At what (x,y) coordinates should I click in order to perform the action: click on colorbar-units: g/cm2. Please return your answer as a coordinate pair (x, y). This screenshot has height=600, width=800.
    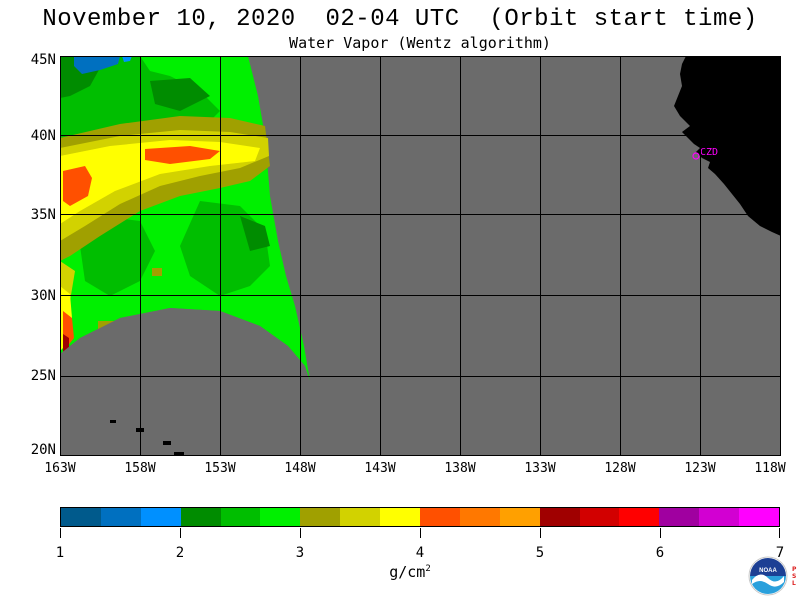
    Looking at the image, I should click on (410, 572).